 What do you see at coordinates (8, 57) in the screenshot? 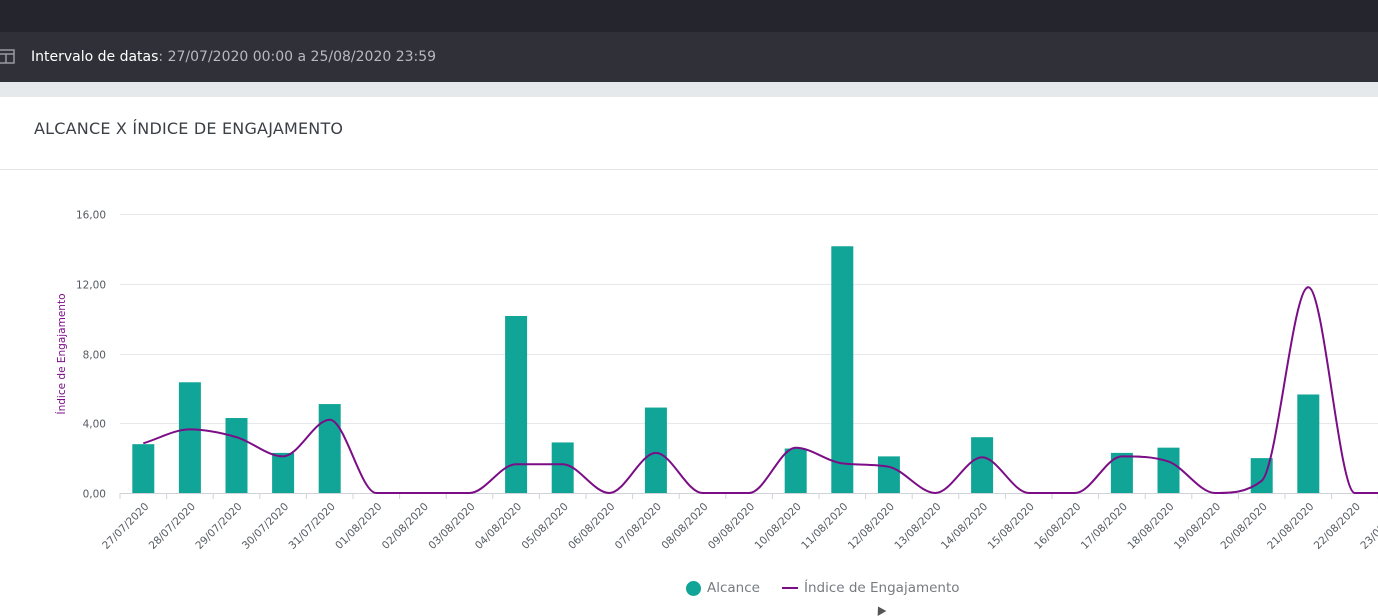
I see `layout-panel-icon` at bounding box center [8, 57].